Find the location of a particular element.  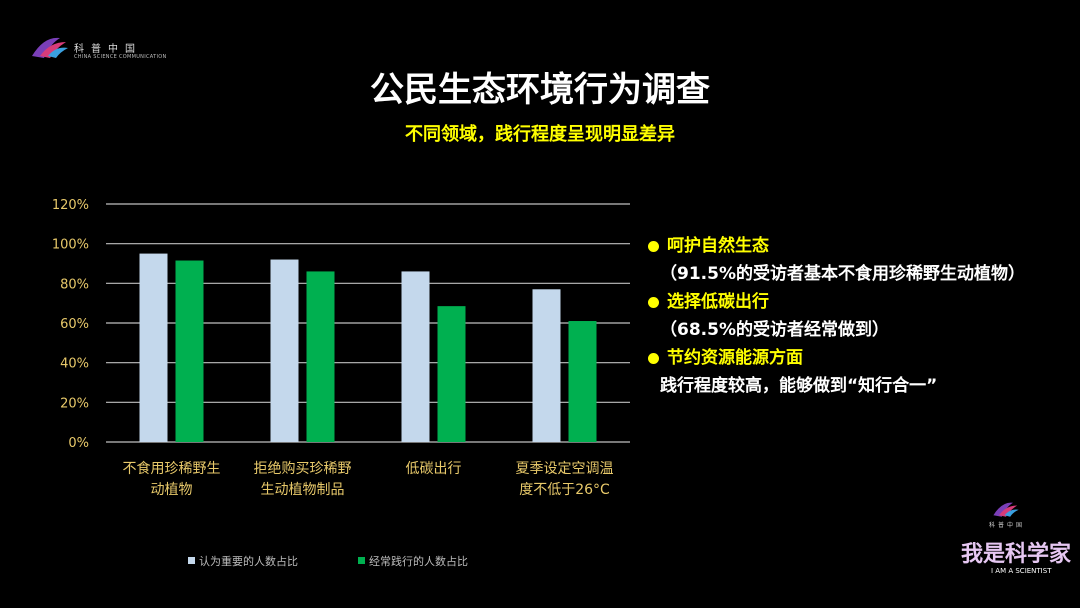

legend-label: 经常践行的人数占比 is located at coordinates (418, 561).